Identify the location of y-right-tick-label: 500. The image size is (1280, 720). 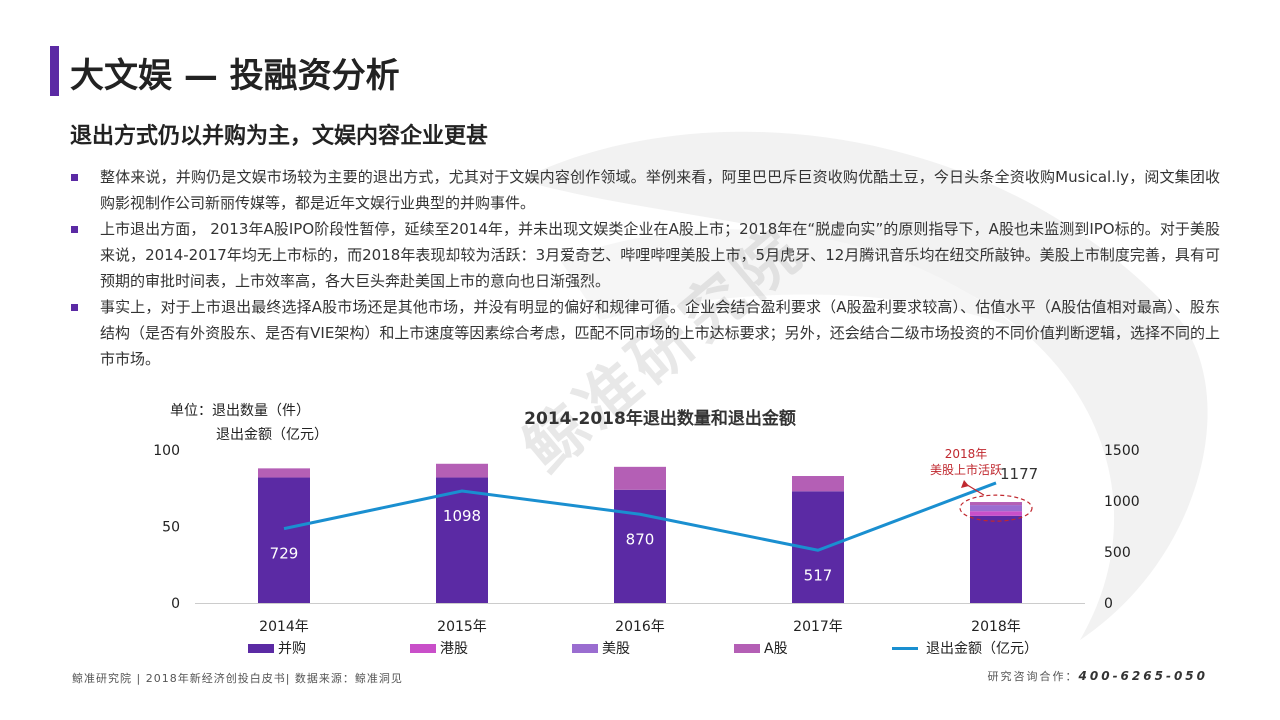
(1117, 553).